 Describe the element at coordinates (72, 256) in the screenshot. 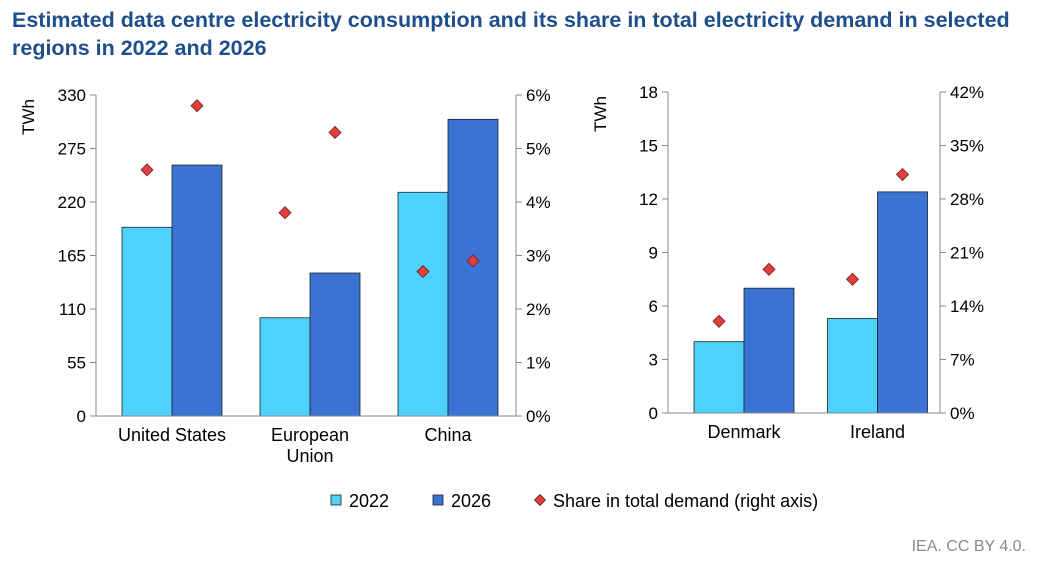

I see `y-tick-label: 165` at that location.